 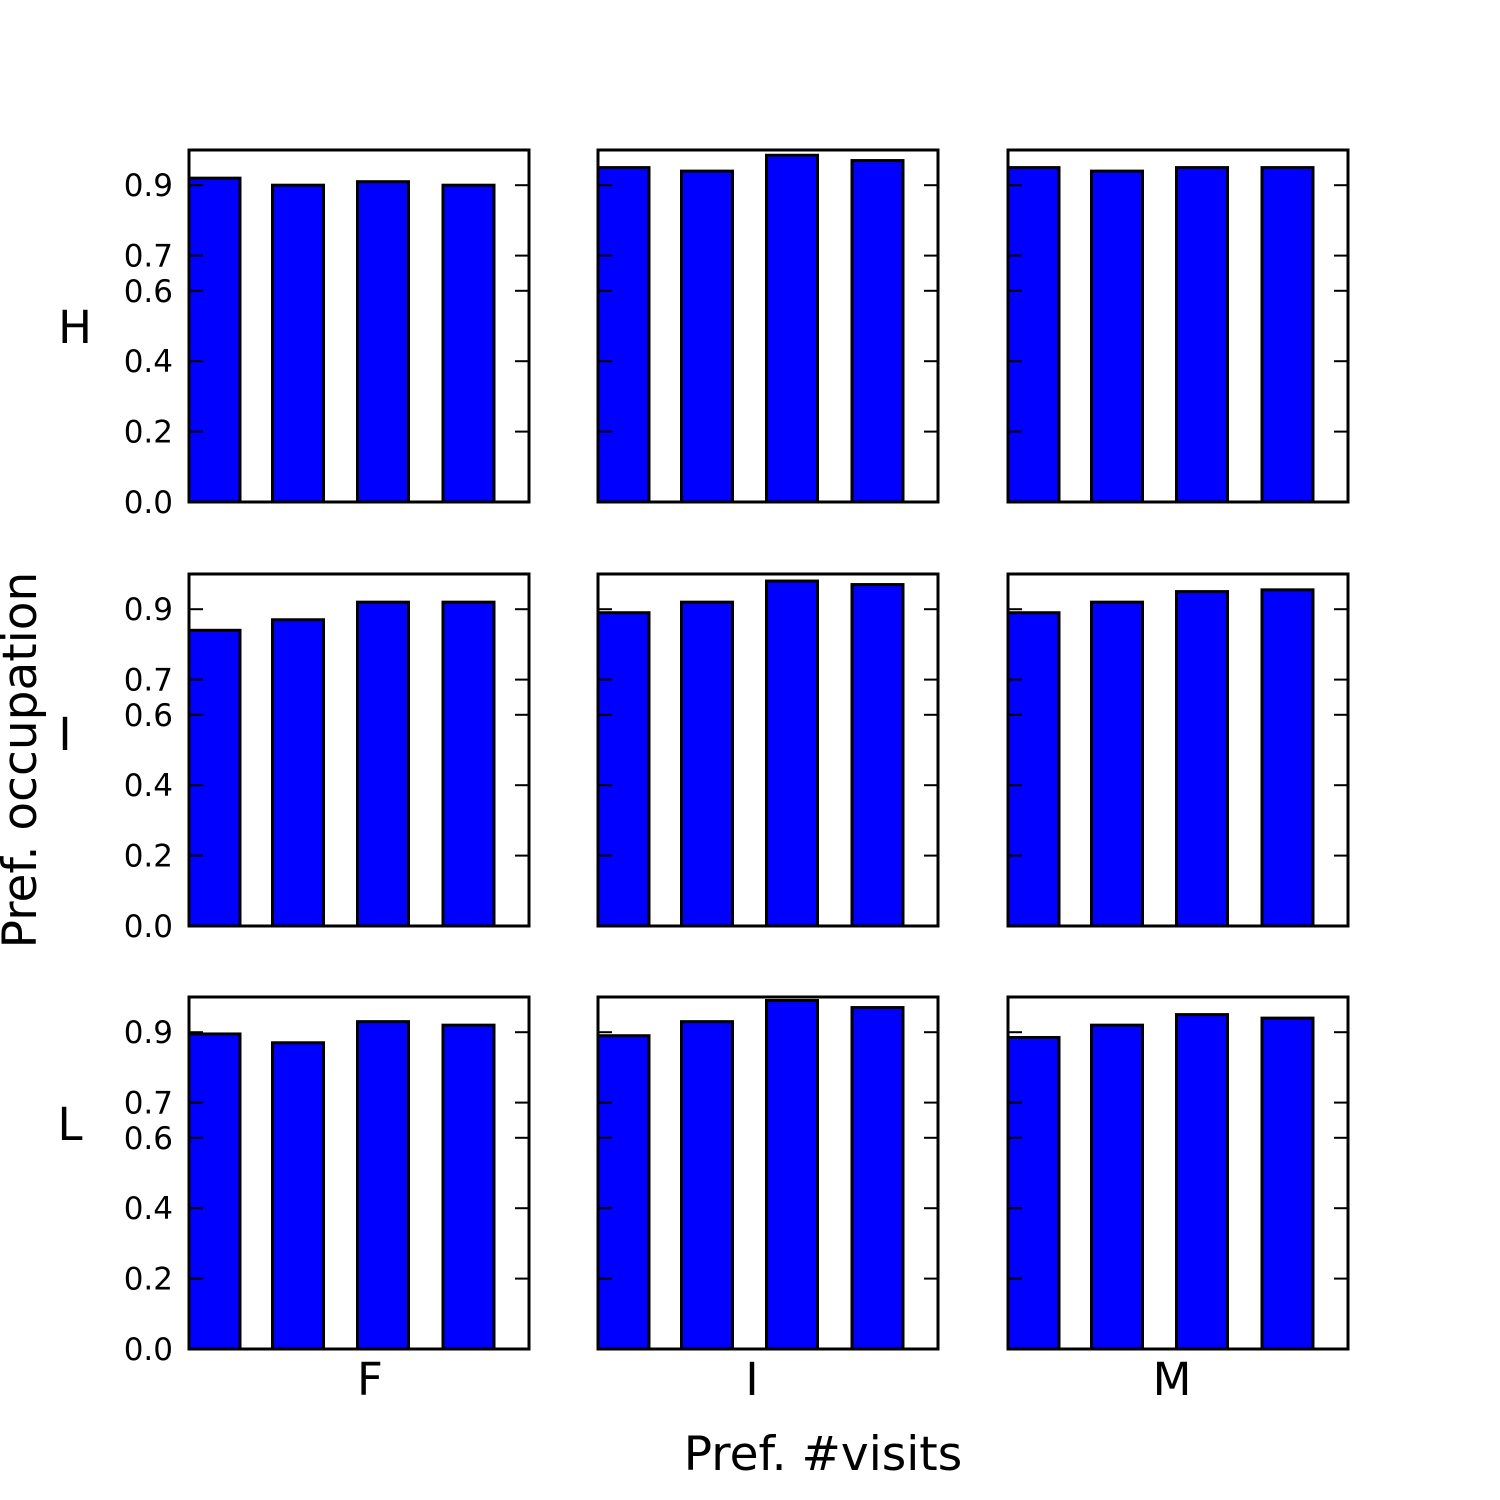 I want to click on col-label-2: M, so click(x=1172, y=1379).